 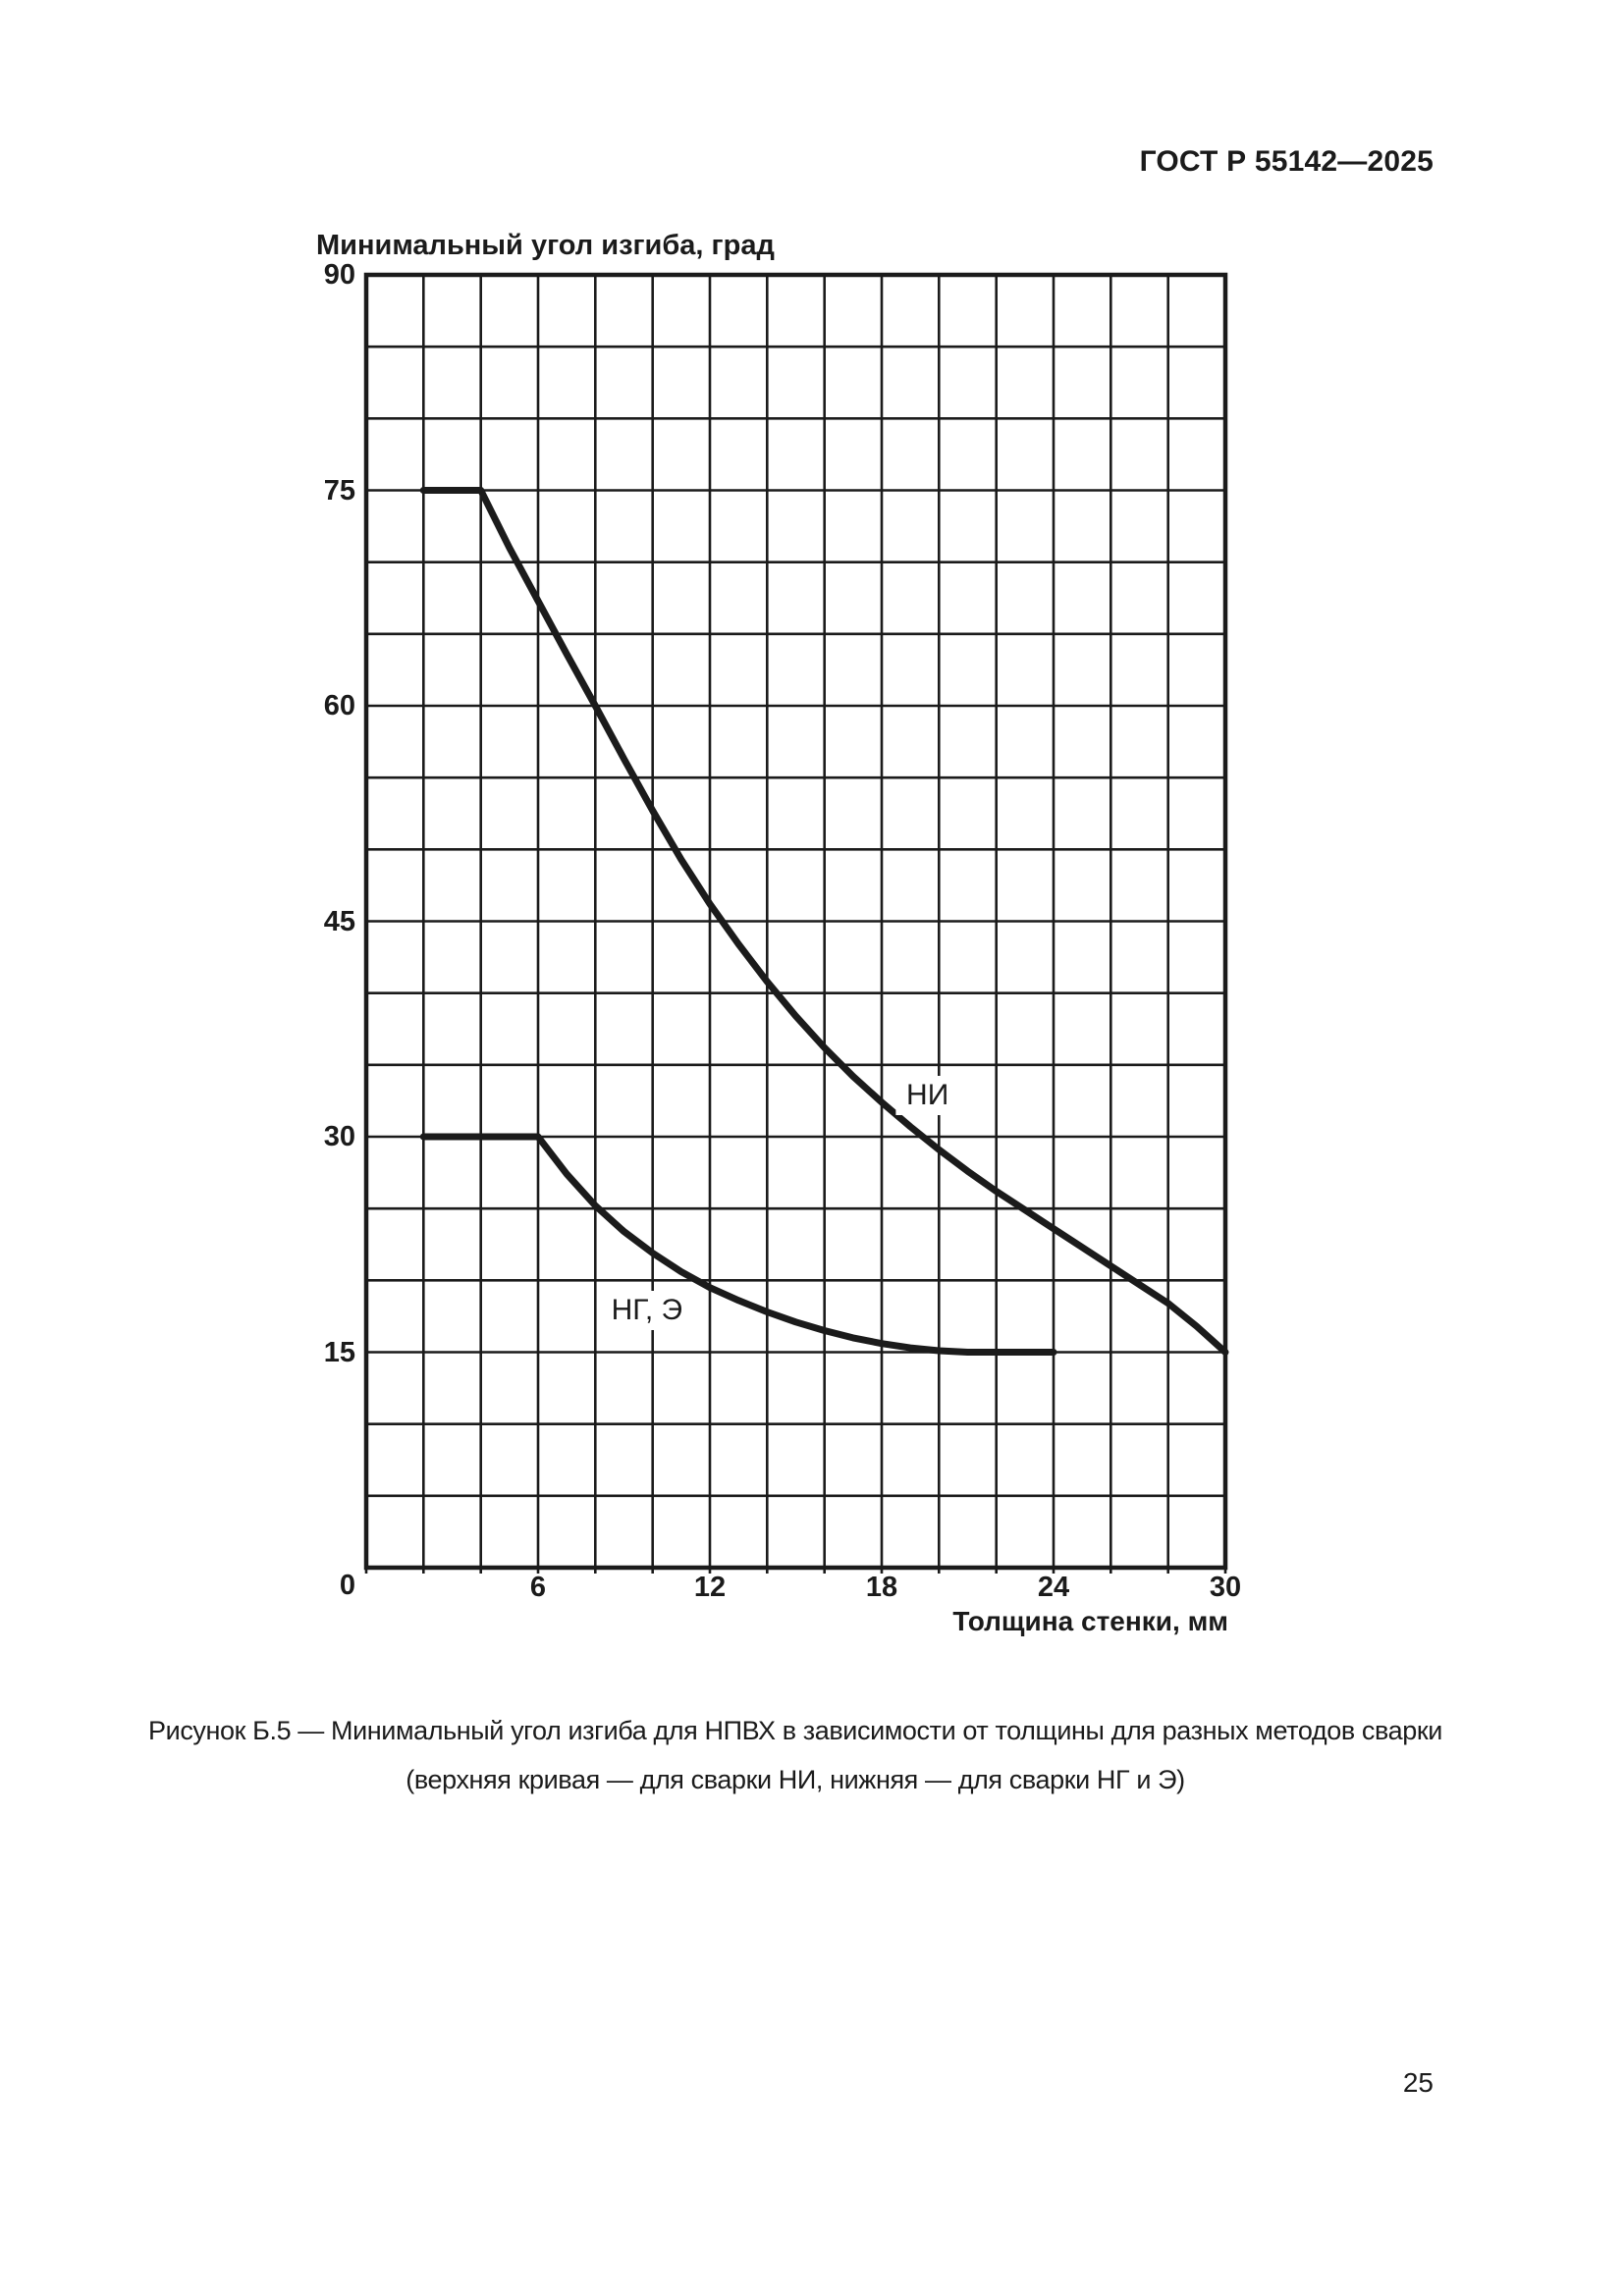 What do you see at coordinates (710, 1588) in the screenshot?
I see `x-tick-12: 12` at bounding box center [710, 1588].